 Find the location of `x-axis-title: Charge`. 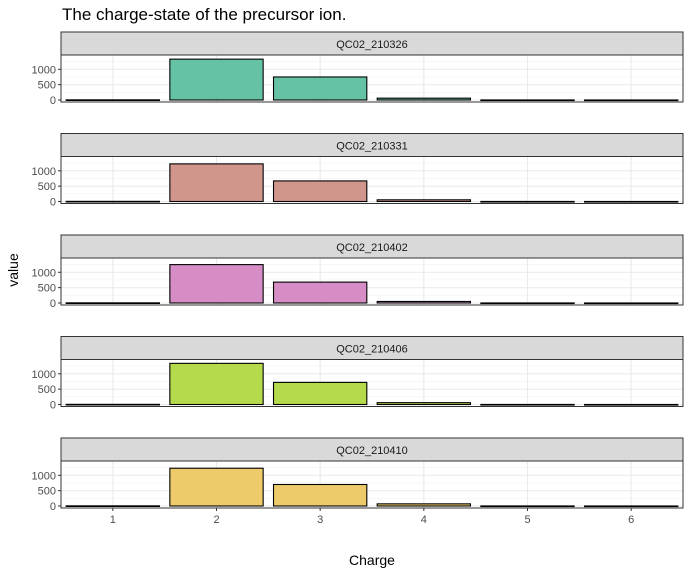

x-axis-title: Charge is located at coordinates (372, 560).